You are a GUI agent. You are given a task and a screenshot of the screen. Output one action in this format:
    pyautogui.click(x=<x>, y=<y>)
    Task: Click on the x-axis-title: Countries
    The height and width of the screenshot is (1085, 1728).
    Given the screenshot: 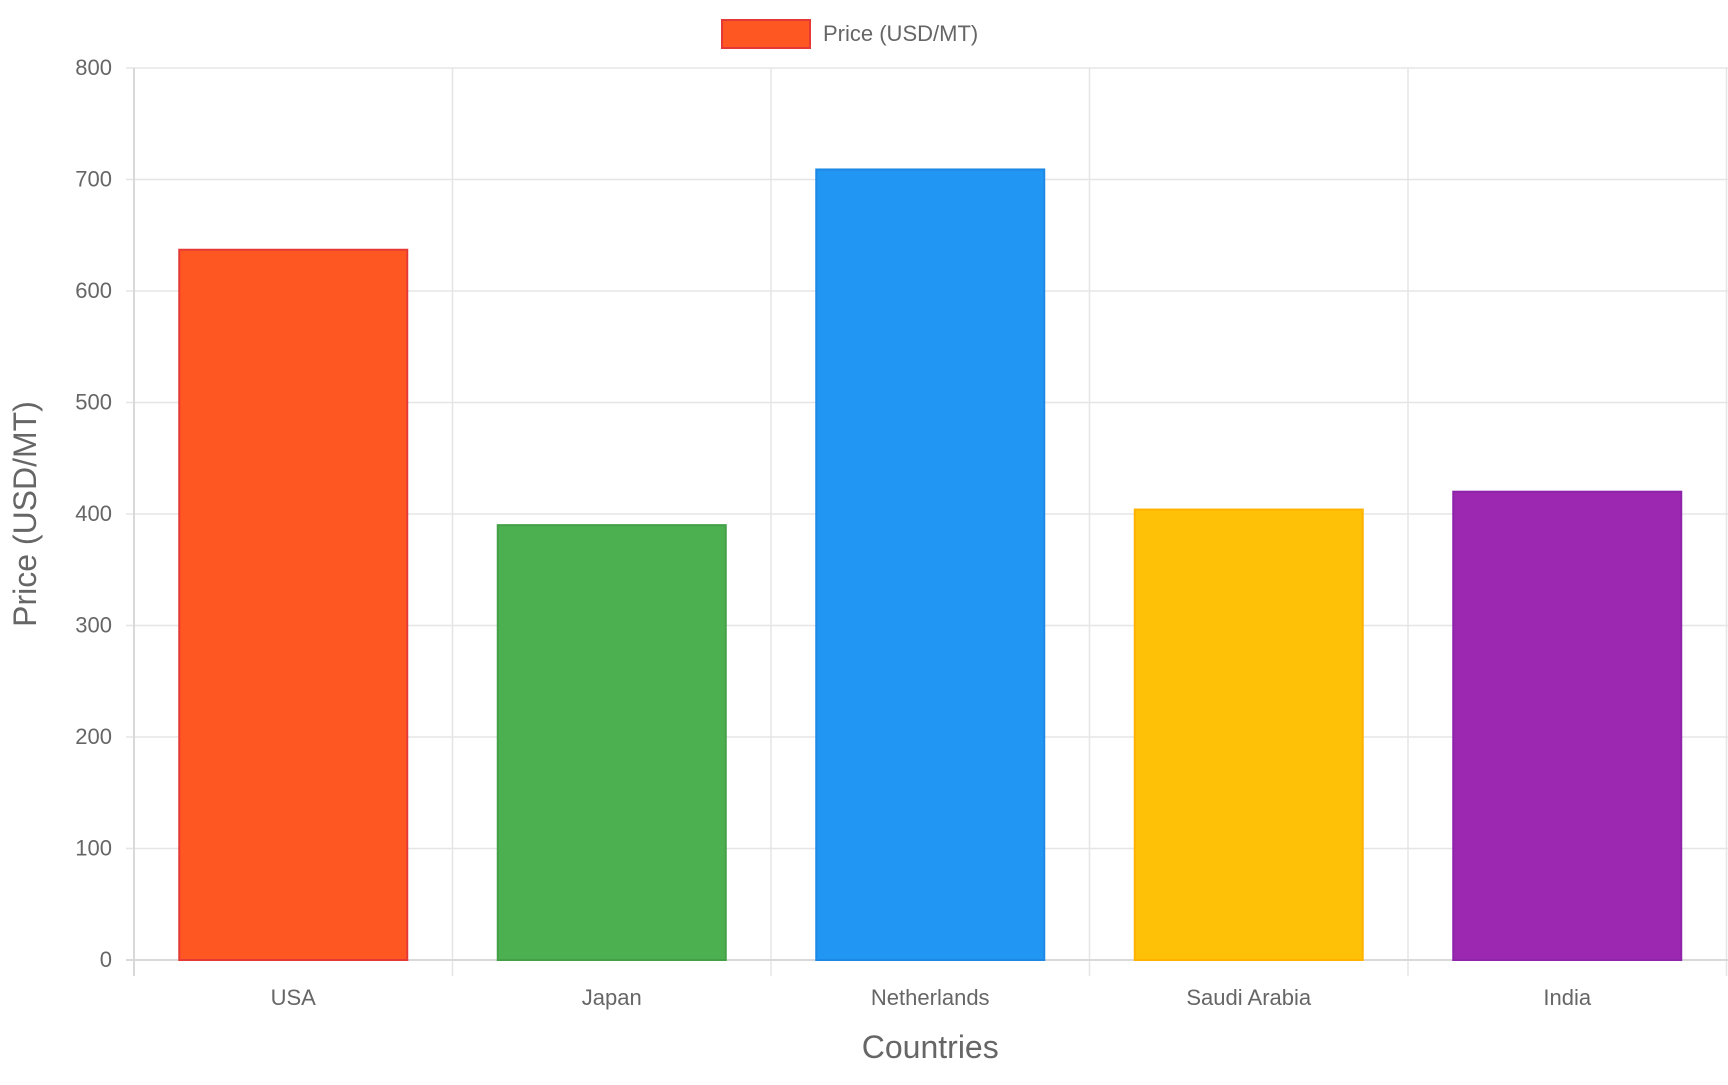 What is the action you would take?
    pyautogui.click(x=930, y=1047)
    